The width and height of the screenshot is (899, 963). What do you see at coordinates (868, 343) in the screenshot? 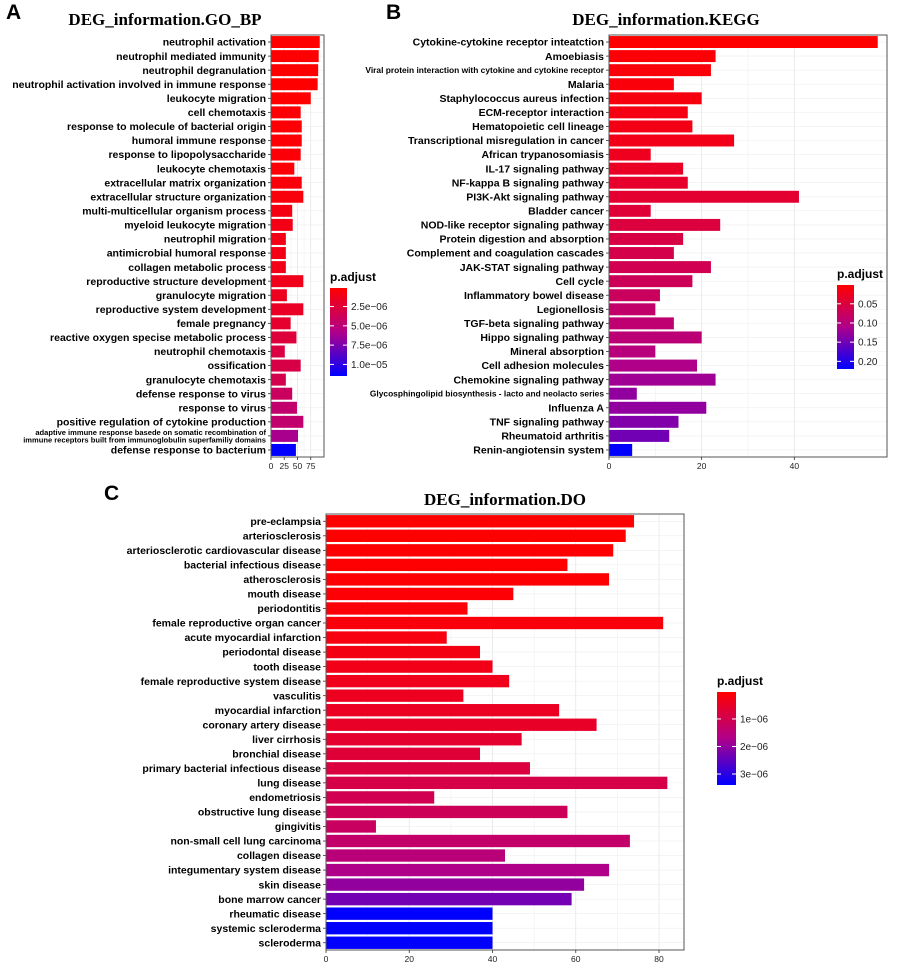
I see `panel-b-legend-tick-label: 0.15` at bounding box center [868, 343].